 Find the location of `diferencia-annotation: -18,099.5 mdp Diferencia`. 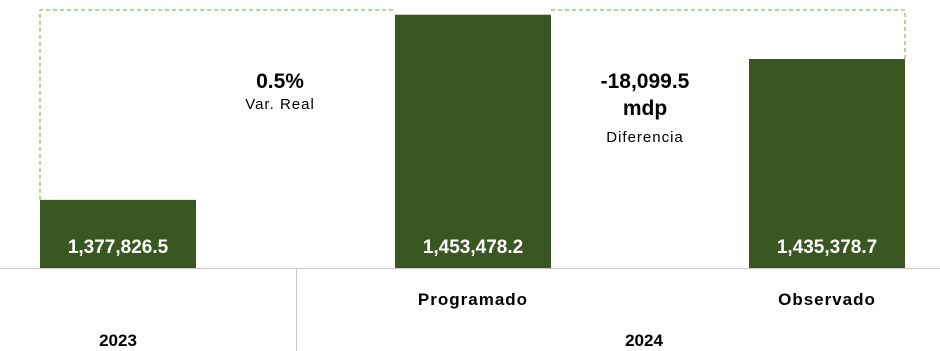

diferencia-annotation: -18,099.5 mdp Diferencia is located at coordinates (645, 108).